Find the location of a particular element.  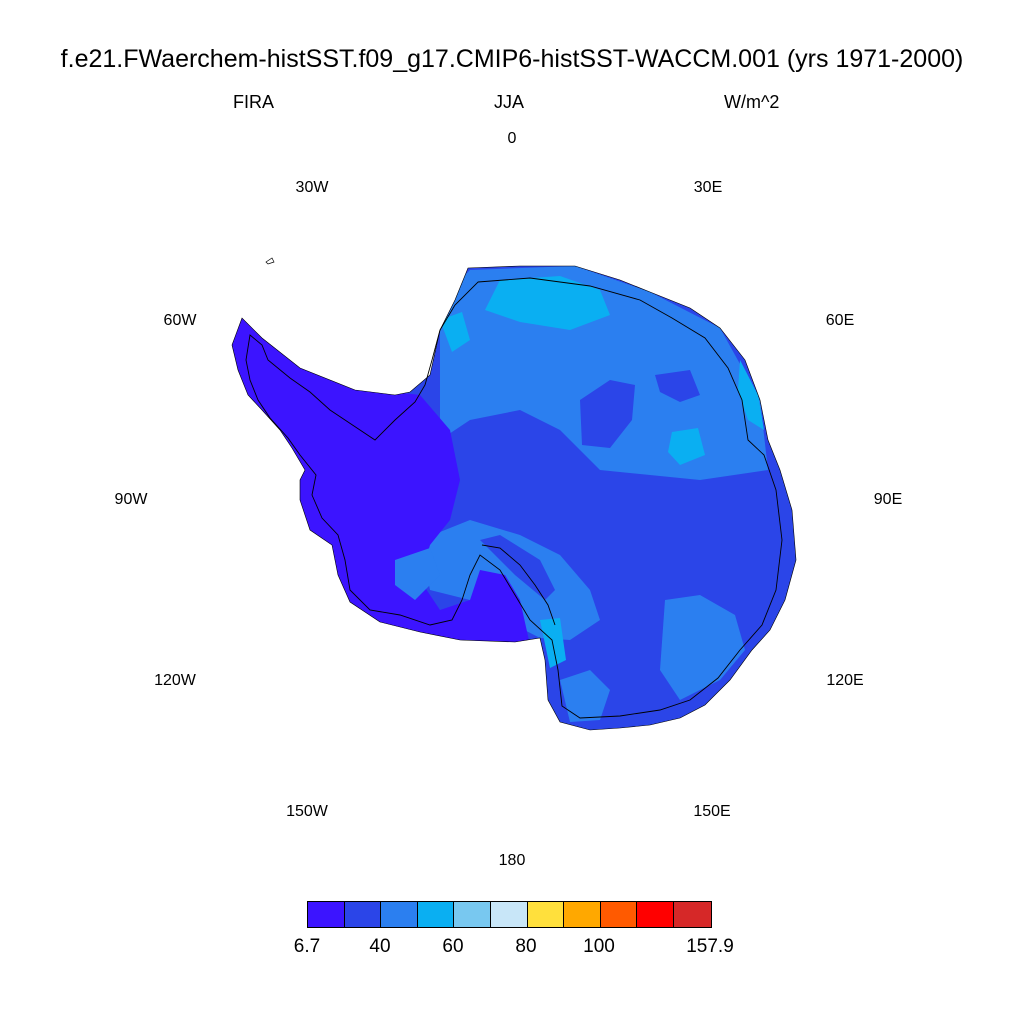

lon-label-120e: 120E is located at coordinates (844, 680).